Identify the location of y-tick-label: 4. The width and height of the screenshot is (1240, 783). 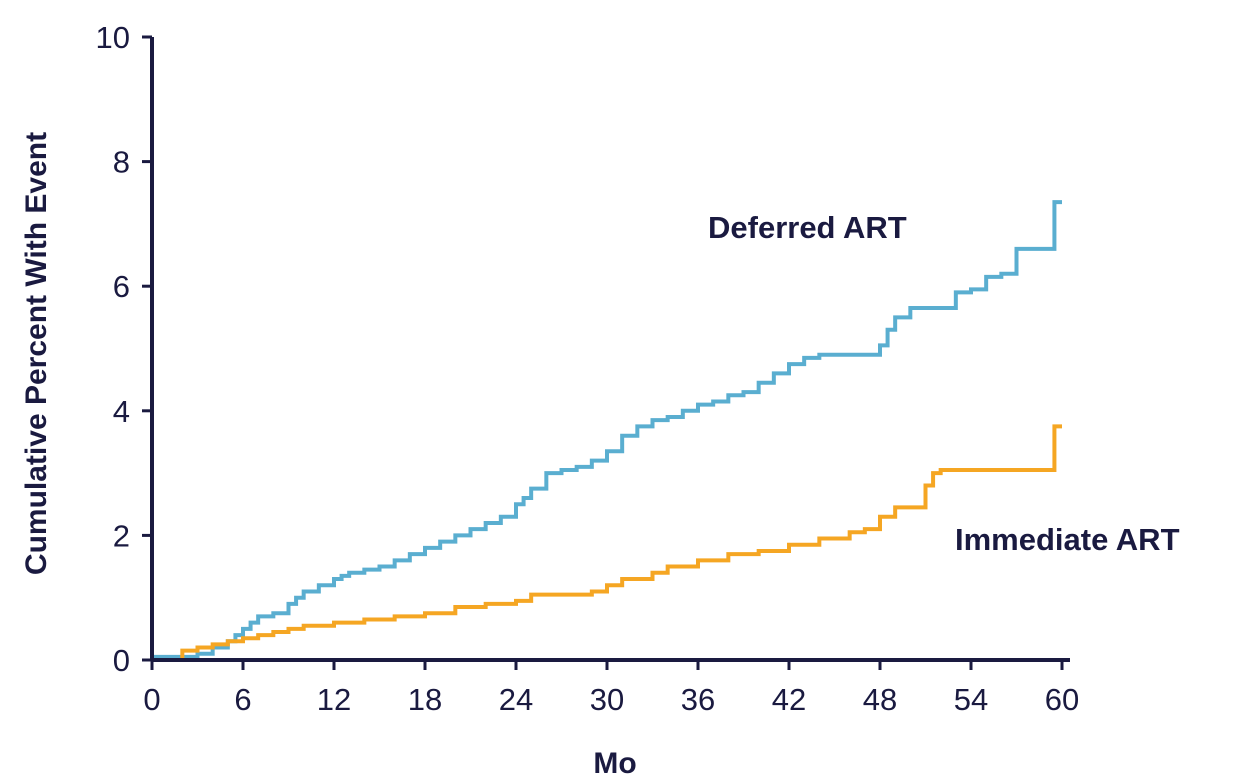
(121, 411).